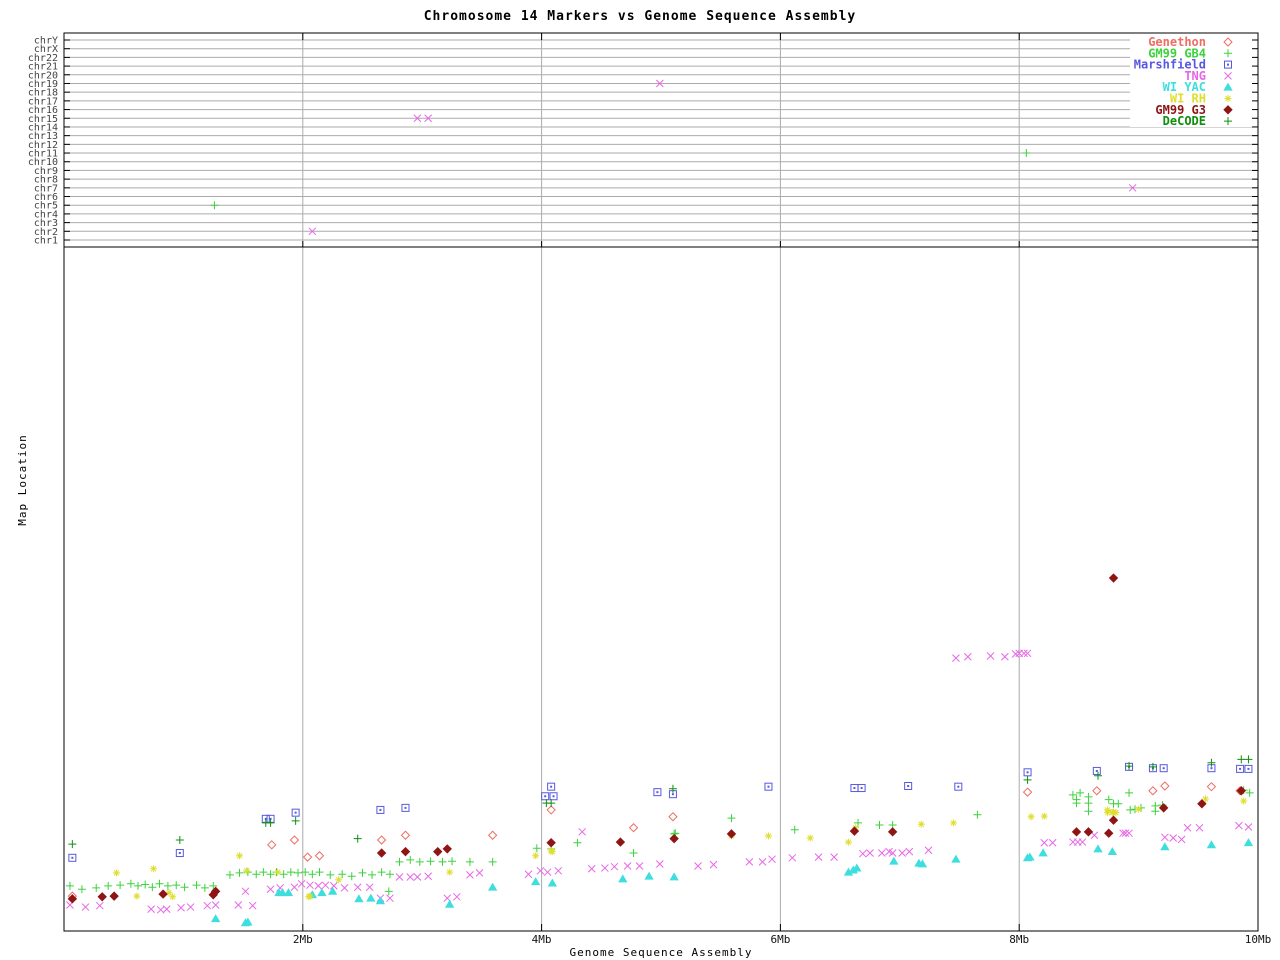 Image resolution: width=1280 pixels, height=960 pixels. I want to click on legend-label-tng: TNG, so click(1195, 76).